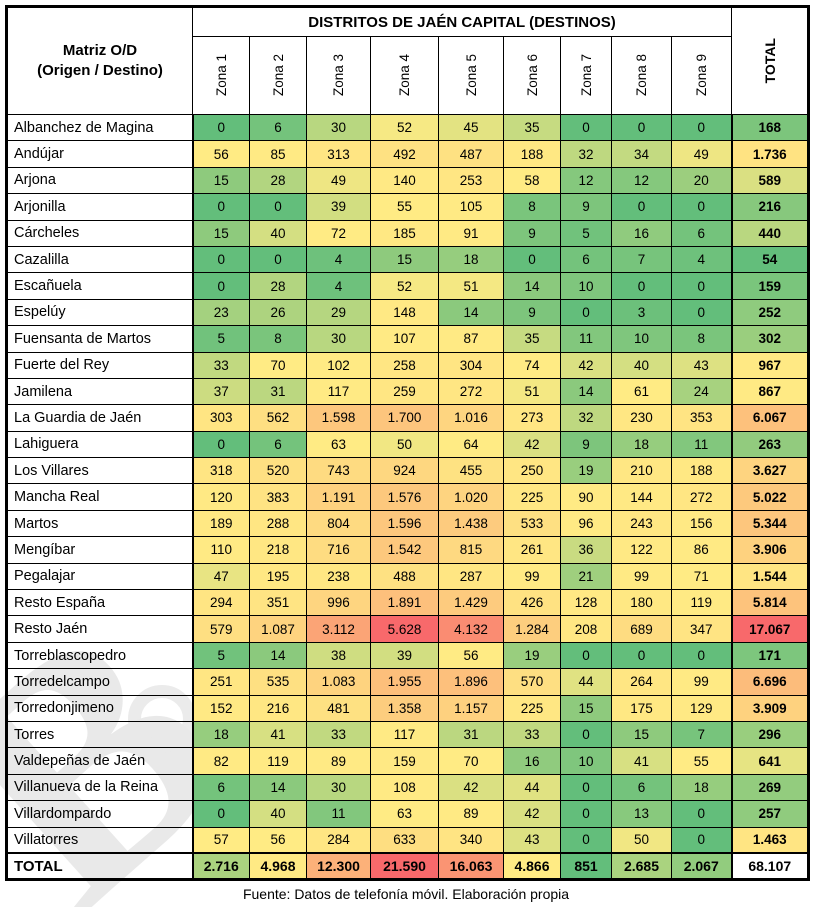 The image size is (815, 907). What do you see at coordinates (100, 734) in the screenshot?
I see `row-name: Torres` at bounding box center [100, 734].